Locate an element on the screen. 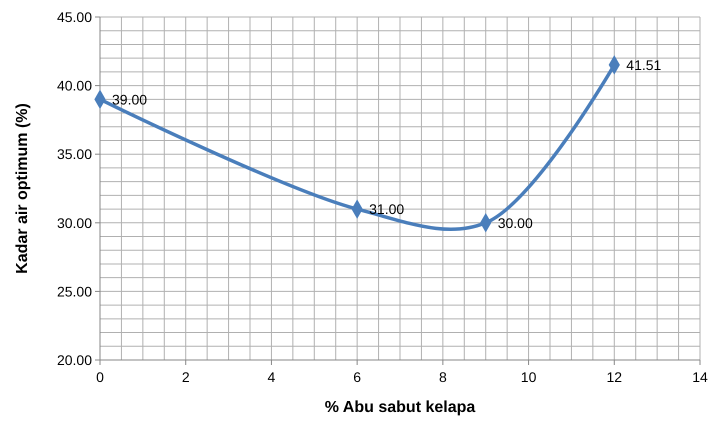 The height and width of the screenshot is (428, 713). x-axis-title: % Abu sabut kelapa is located at coordinates (400, 407).